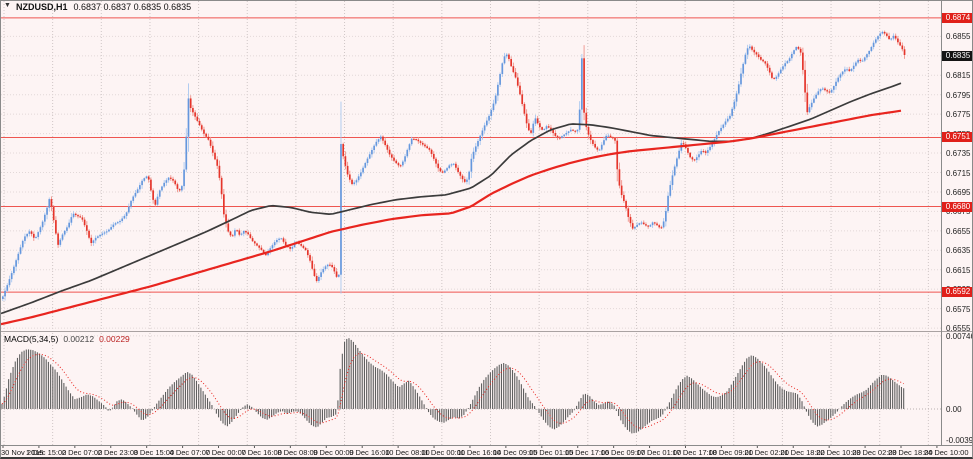 The width and height of the screenshot is (973, 459). I want to click on price-tick-label: 0.6775, so click(958, 115).